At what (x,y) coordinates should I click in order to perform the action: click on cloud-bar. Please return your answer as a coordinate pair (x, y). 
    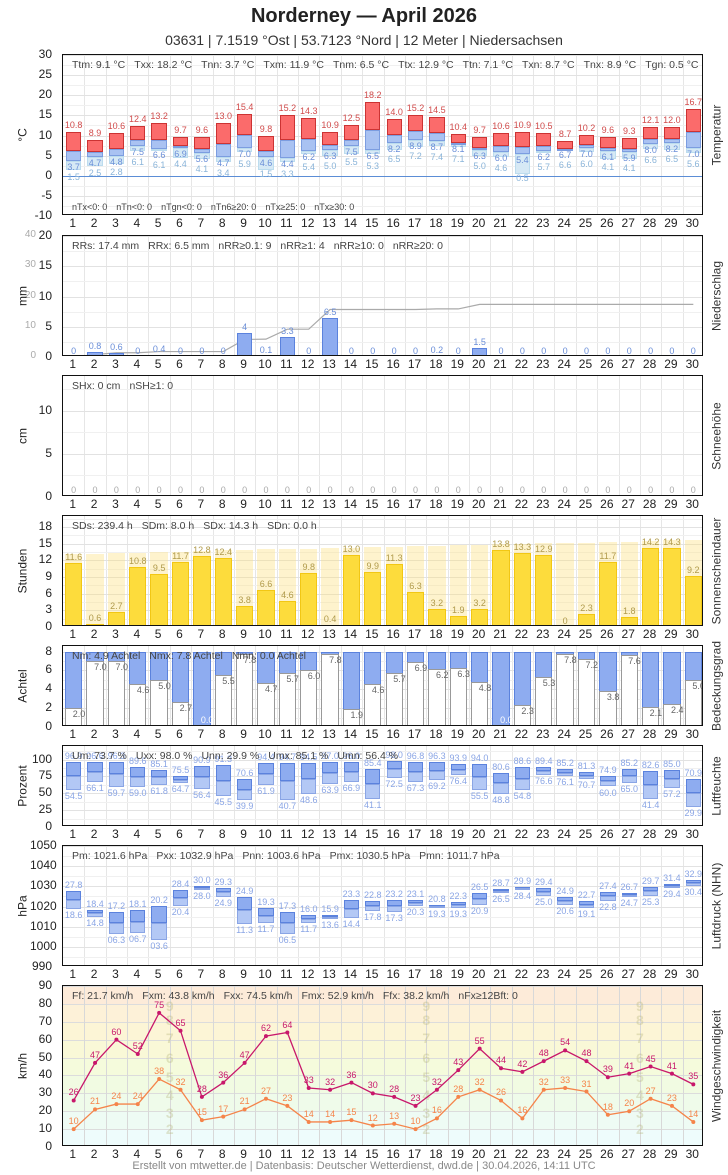
    Looking at the image, I should click on (501, 688).